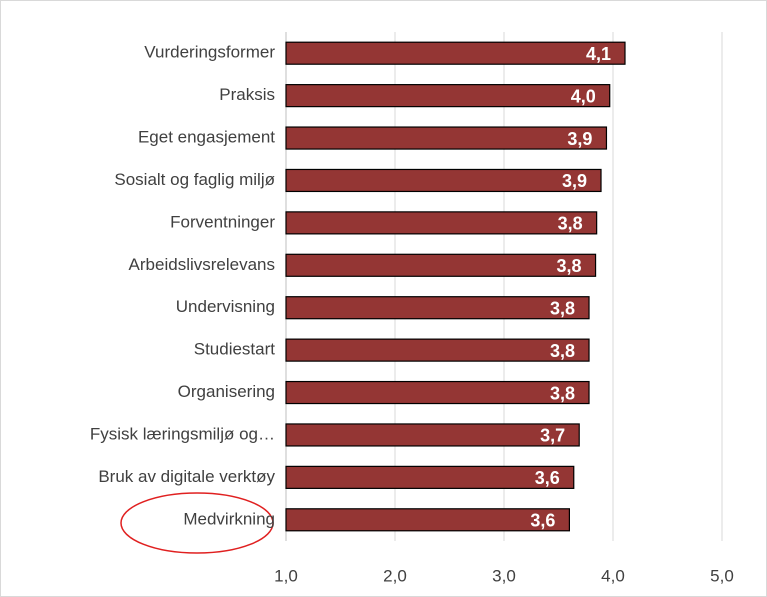 The width and height of the screenshot is (767, 597). What do you see at coordinates (247, 94) in the screenshot?
I see `y-tick-label: Praksis` at bounding box center [247, 94].